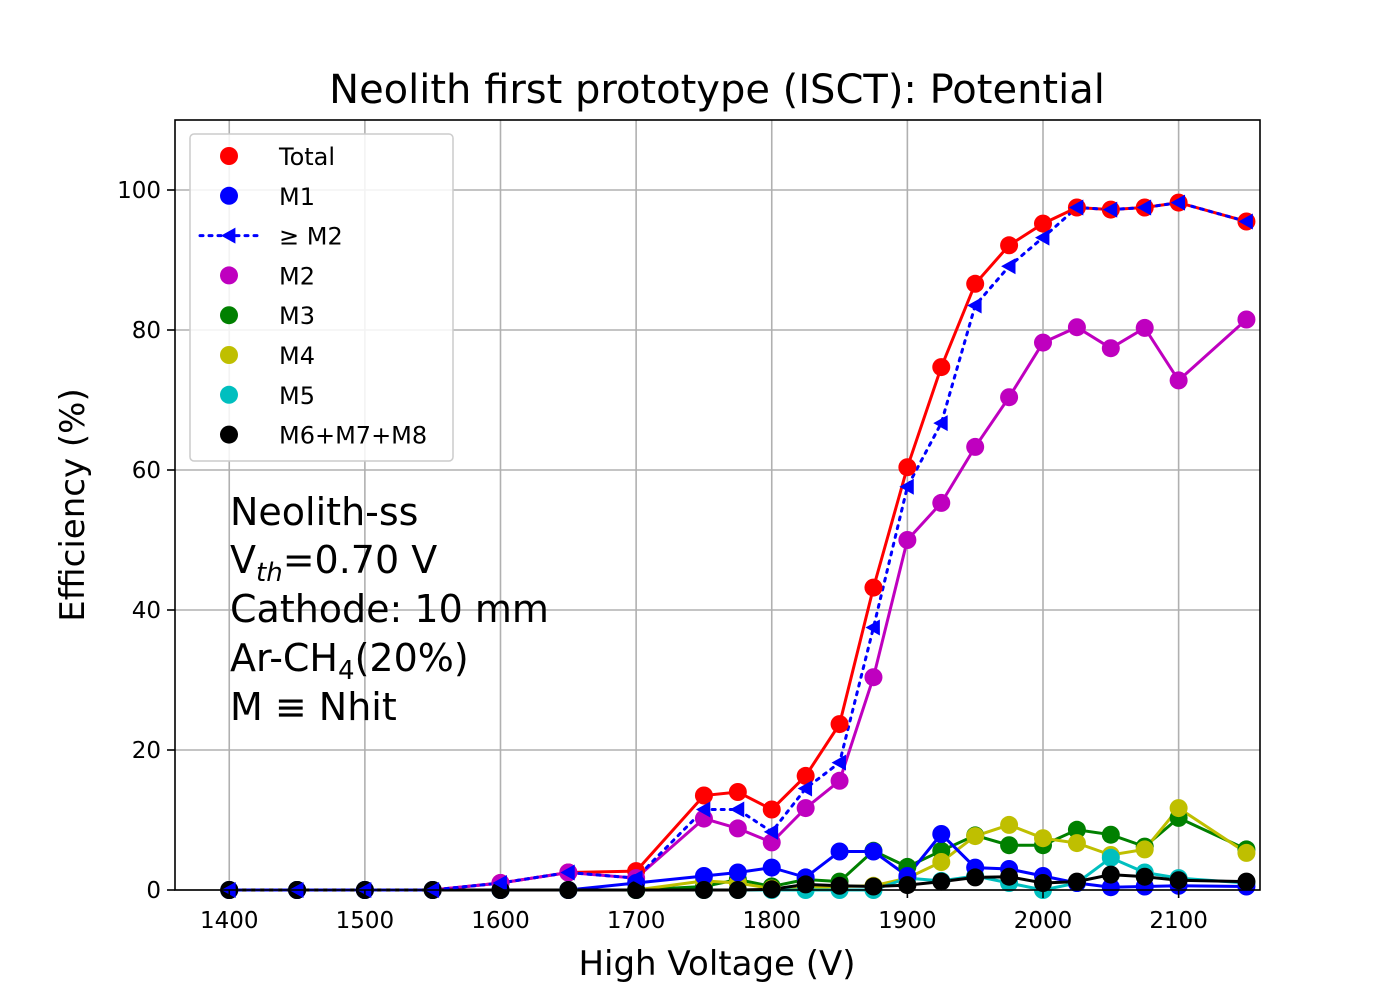 The width and height of the screenshot is (1400, 1000). What do you see at coordinates (311, 237) in the screenshot?
I see `legend-label-m2: ≥ M2` at bounding box center [311, 237].